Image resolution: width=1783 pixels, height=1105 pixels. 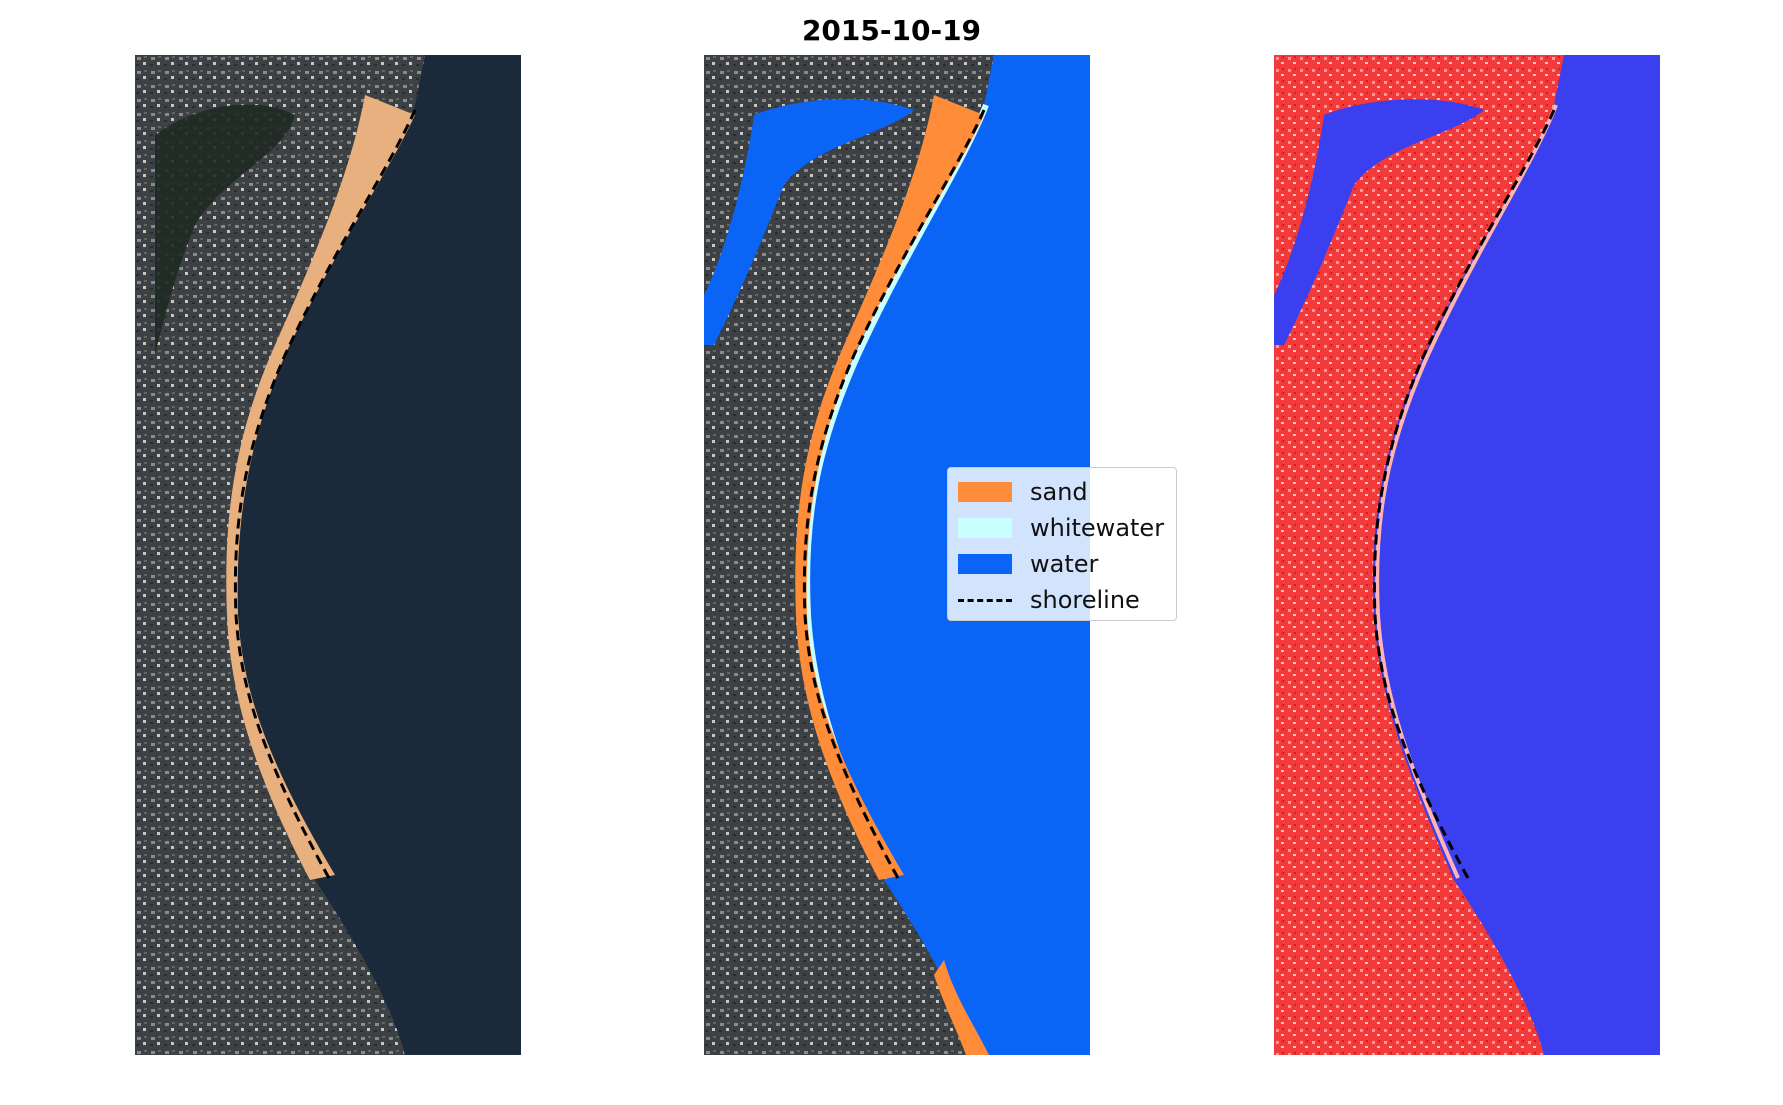 What do you see at coordinates (891, 30) in the screenshot?
I see `figure-title: 2015-10-19` at bounding box center [891, 30].